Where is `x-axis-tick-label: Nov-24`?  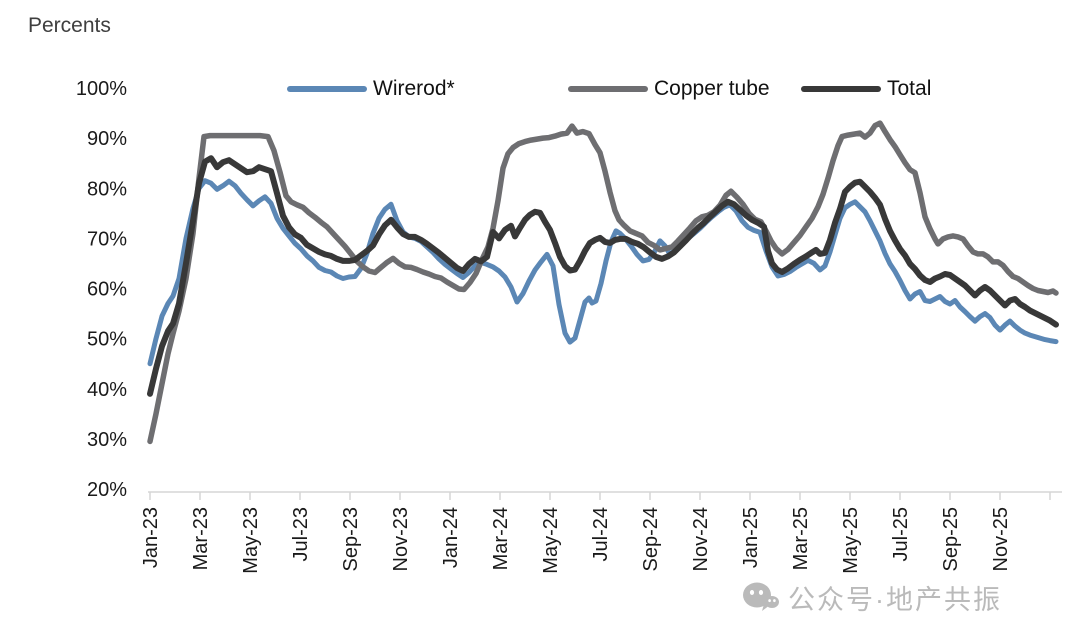
x-axis-tick-label: Nov-24 is located at coordinates (701, 539).